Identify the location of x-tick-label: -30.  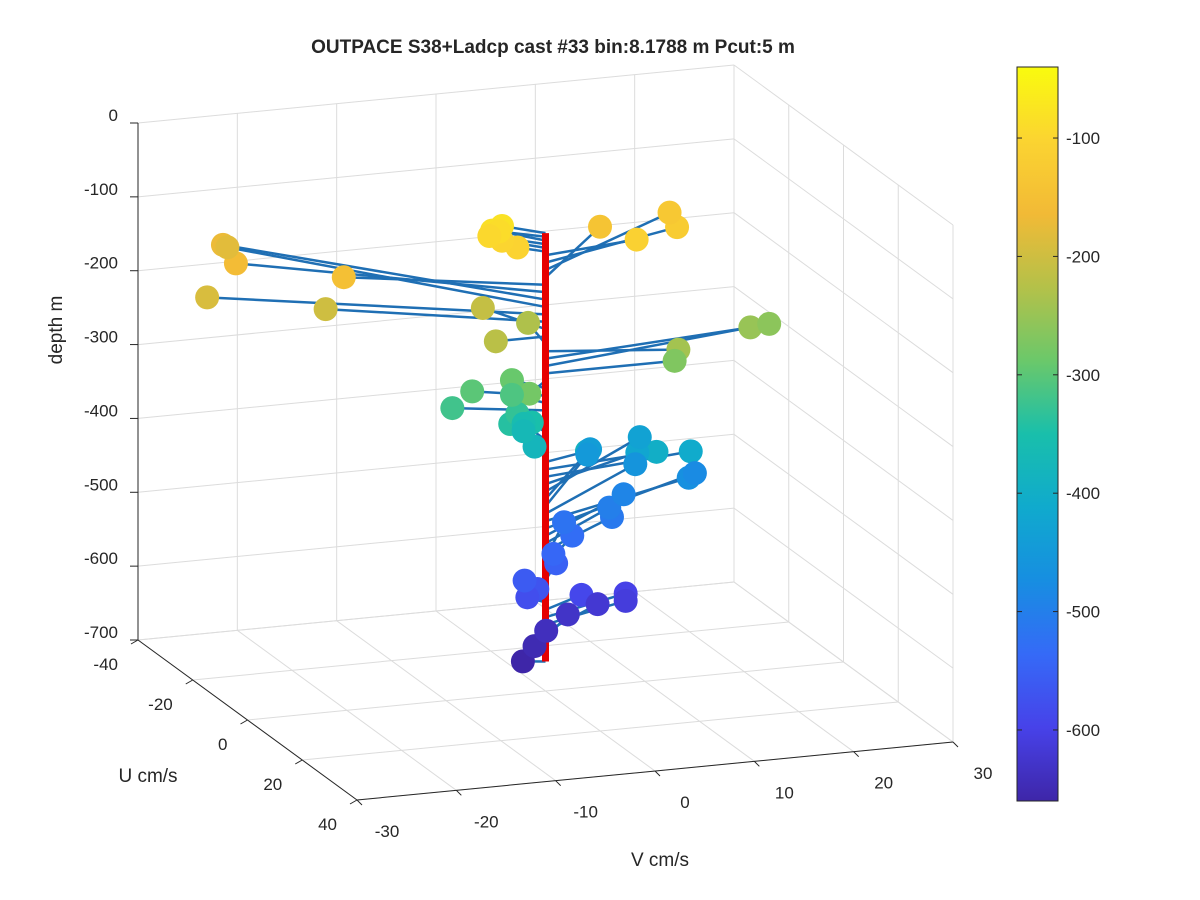
(387, 831).